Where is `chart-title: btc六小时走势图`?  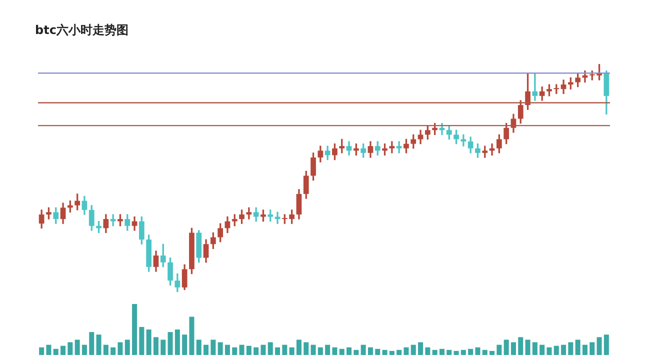
chart-title: btc六小时走势图 is located at coordinates (81, 30).